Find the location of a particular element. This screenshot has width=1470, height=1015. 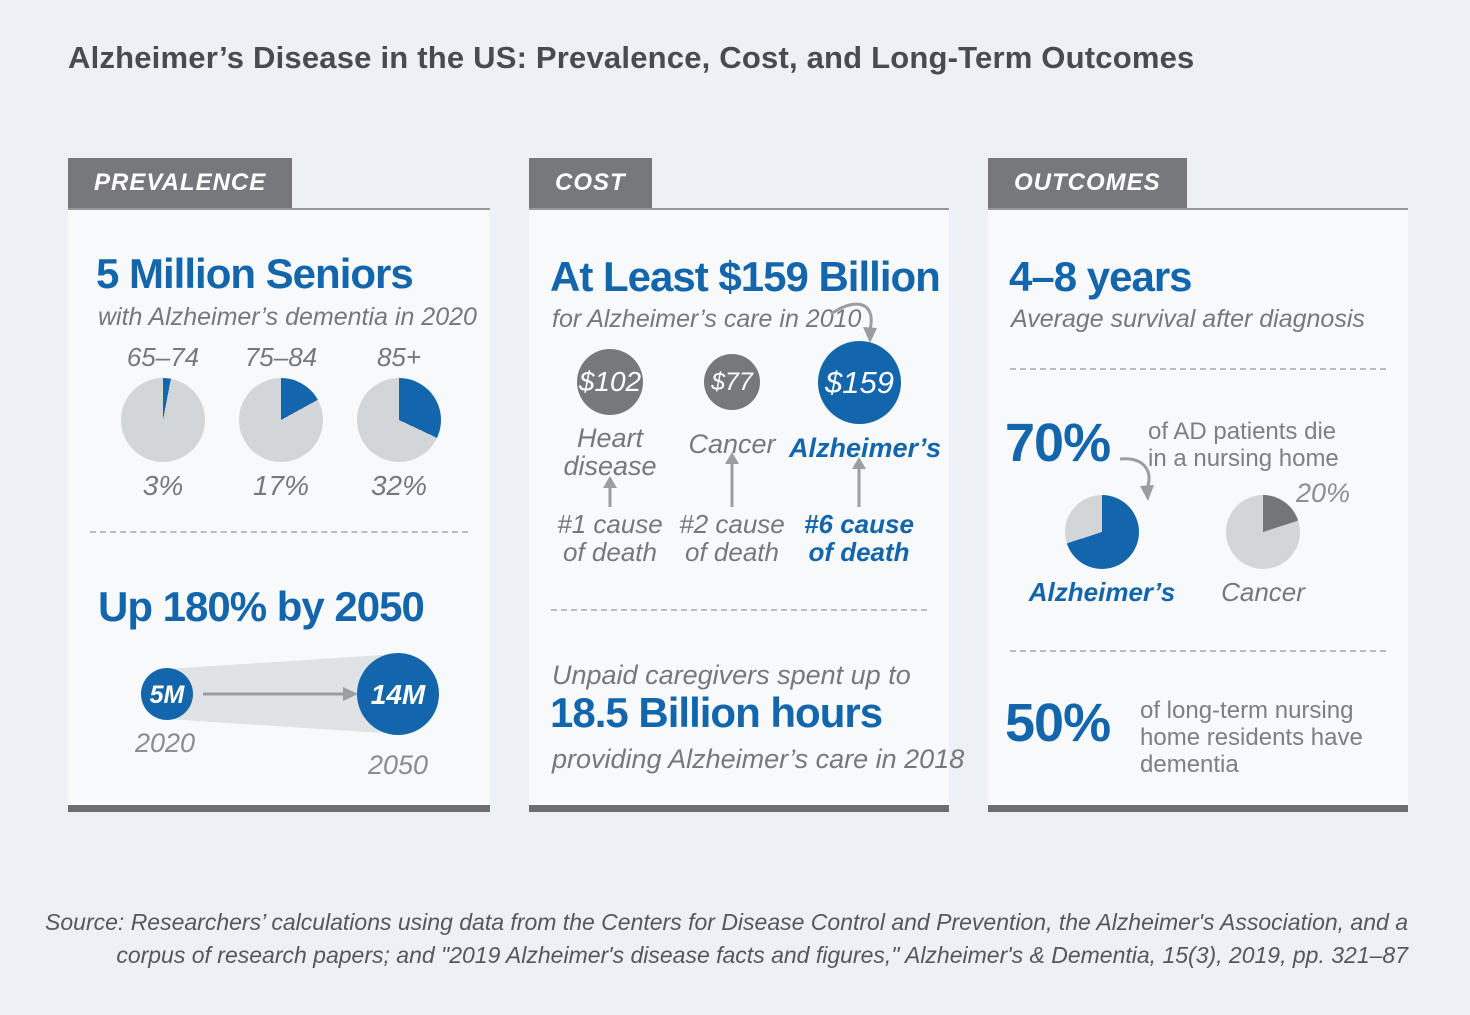

end-circle is located at coordinates (398, 694).